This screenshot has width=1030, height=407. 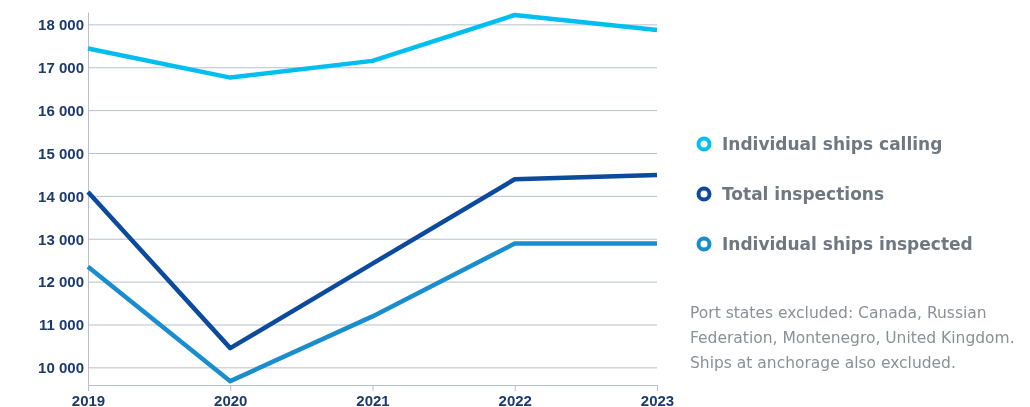 I want to click on line-series, so click(x=372, y=46).